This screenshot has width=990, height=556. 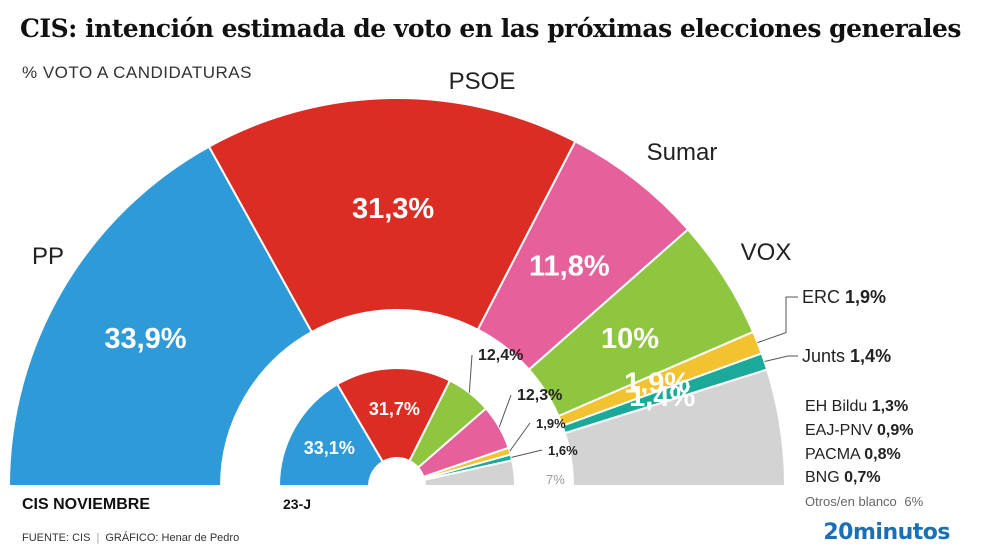 What do you see at coordinates (394, 409) in the screenshot?
I see `inner-value-label-psoe: 31,7%` at bounding box center [394, 409].